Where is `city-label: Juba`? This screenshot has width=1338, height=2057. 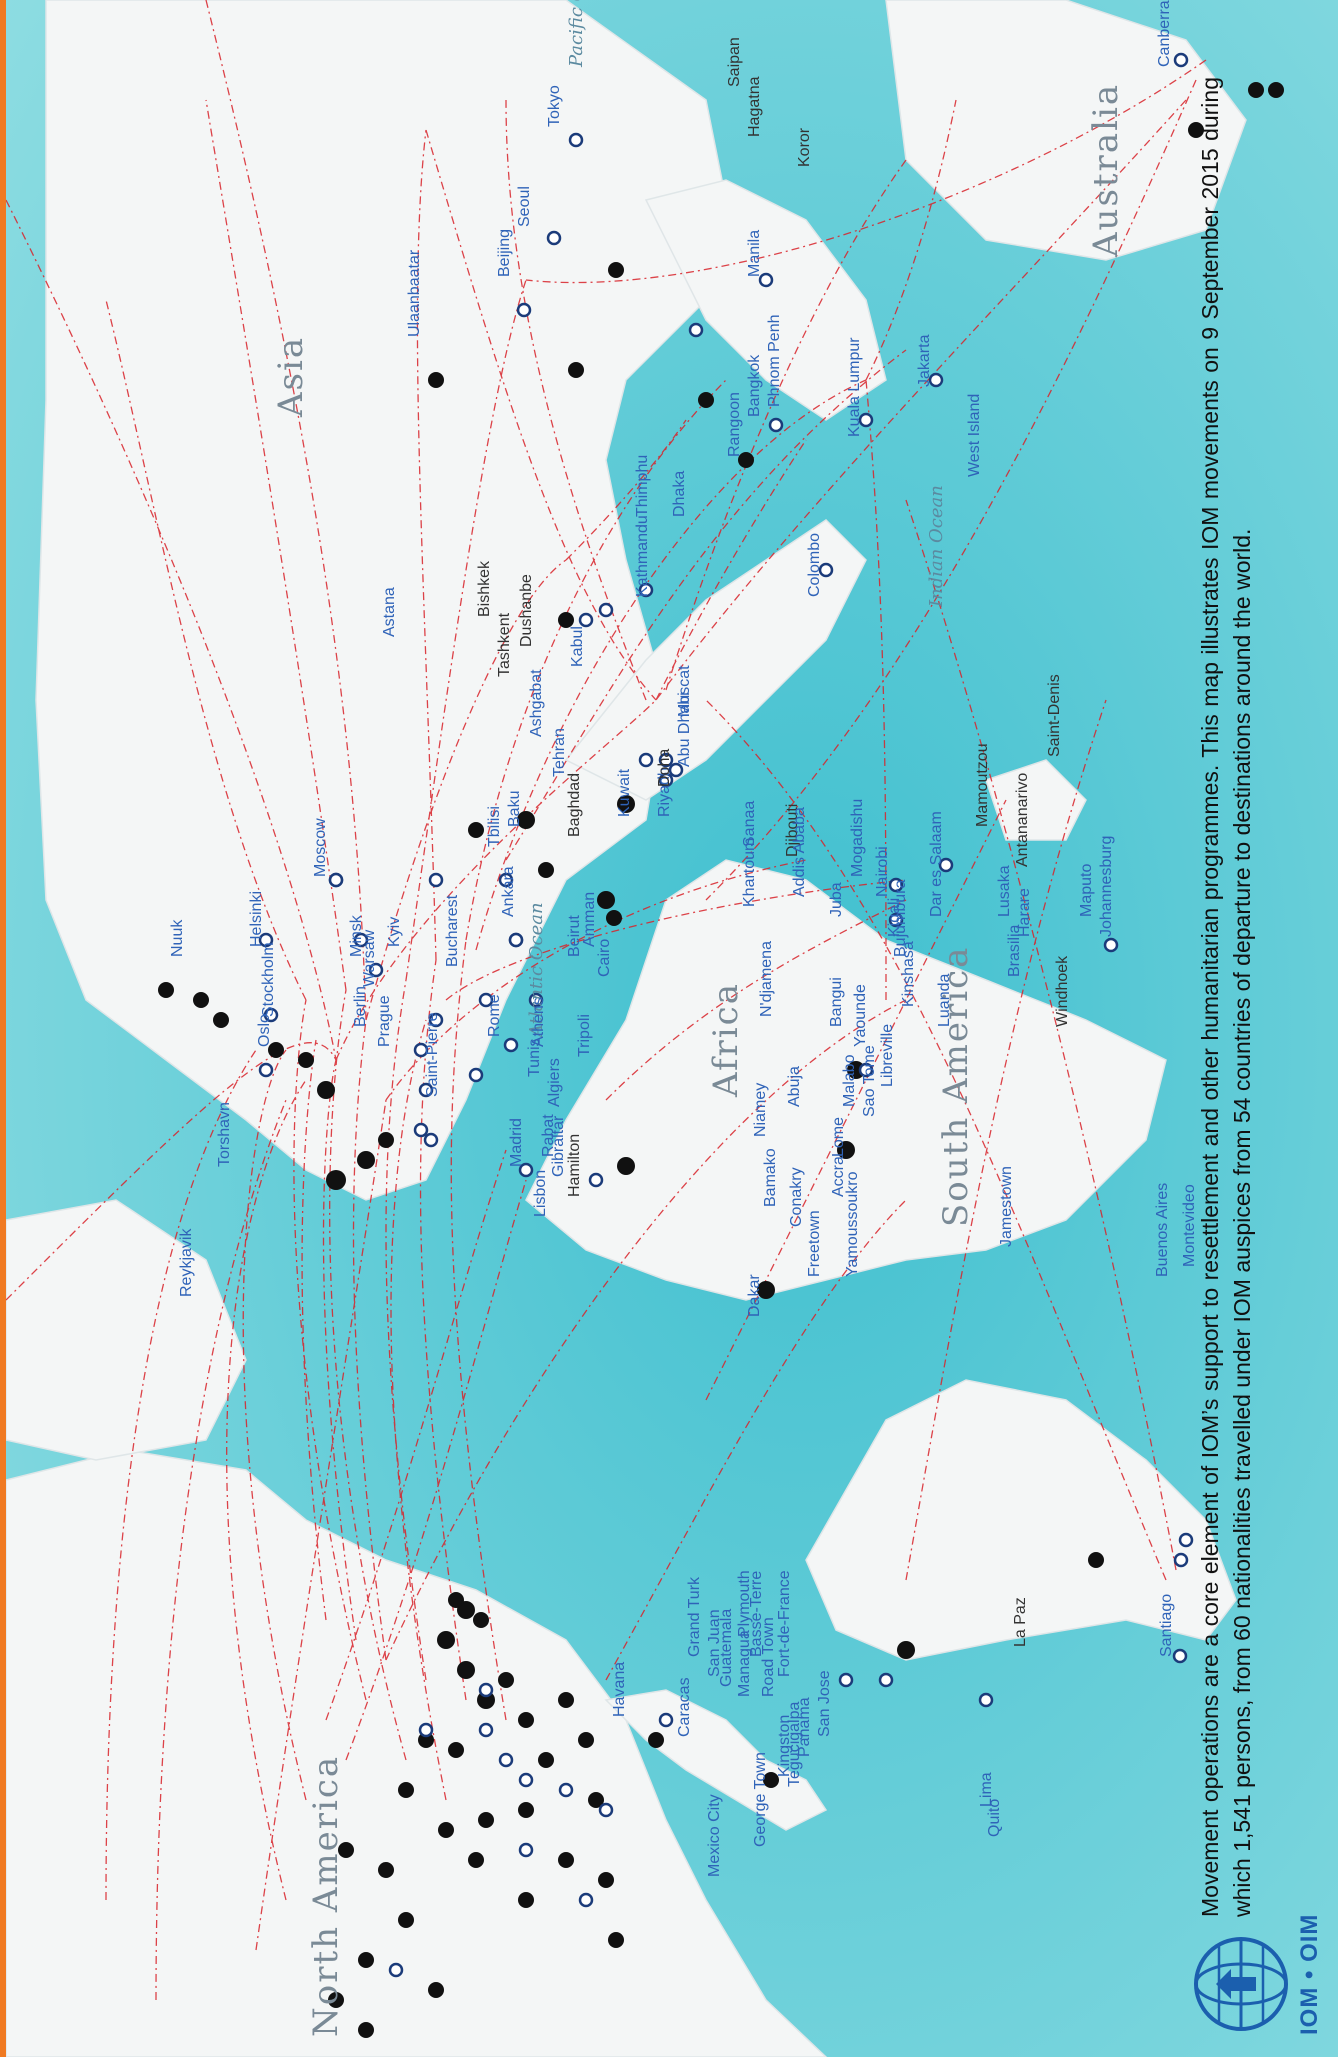
city-label: Juba is located at coordinates (836, 899).